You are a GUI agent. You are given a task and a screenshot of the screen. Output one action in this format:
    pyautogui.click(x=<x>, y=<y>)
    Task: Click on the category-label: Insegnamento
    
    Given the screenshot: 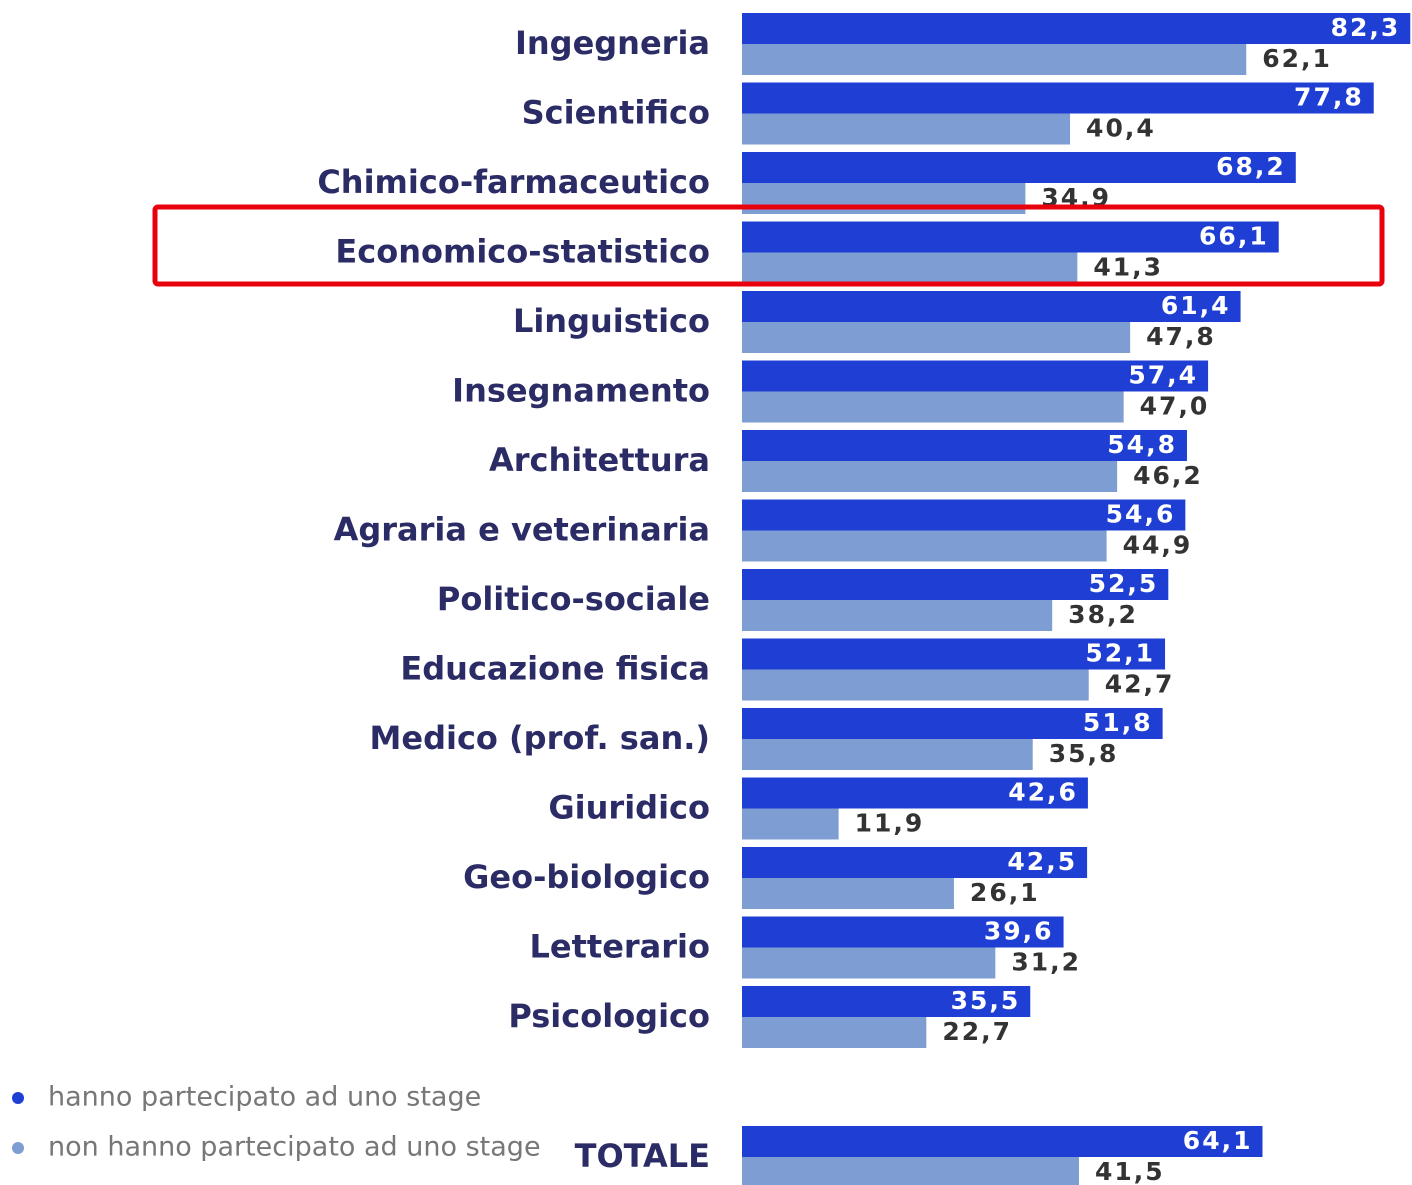 What is the action you would take?
    pyautogui.click(x=581, y=391)
    